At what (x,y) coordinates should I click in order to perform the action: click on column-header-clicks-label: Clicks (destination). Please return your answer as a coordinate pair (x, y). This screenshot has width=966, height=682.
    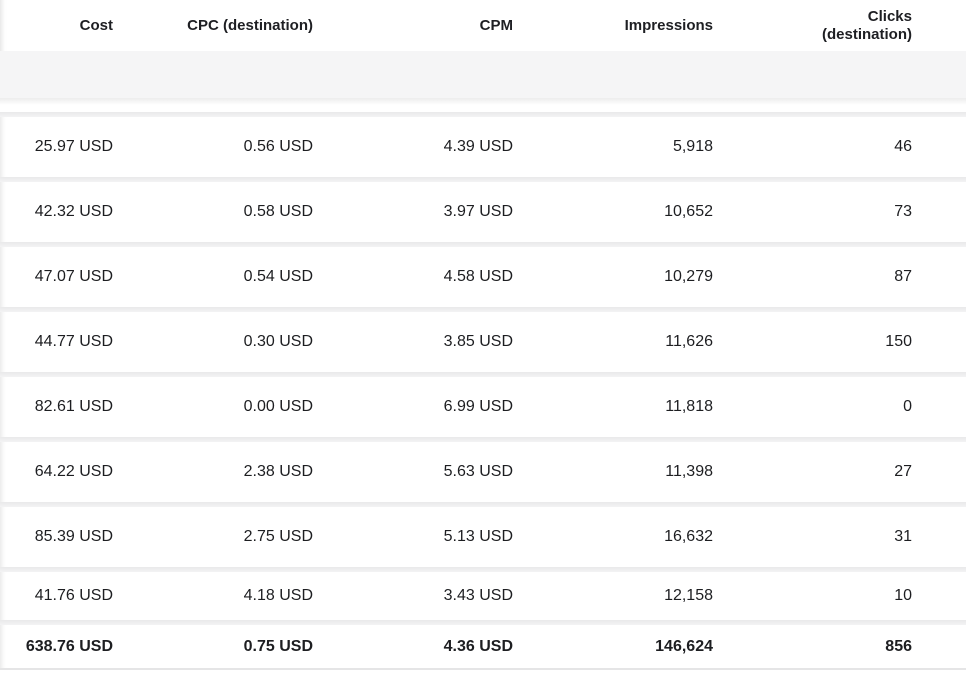
    Looking at the image, I should click on (867, 25).